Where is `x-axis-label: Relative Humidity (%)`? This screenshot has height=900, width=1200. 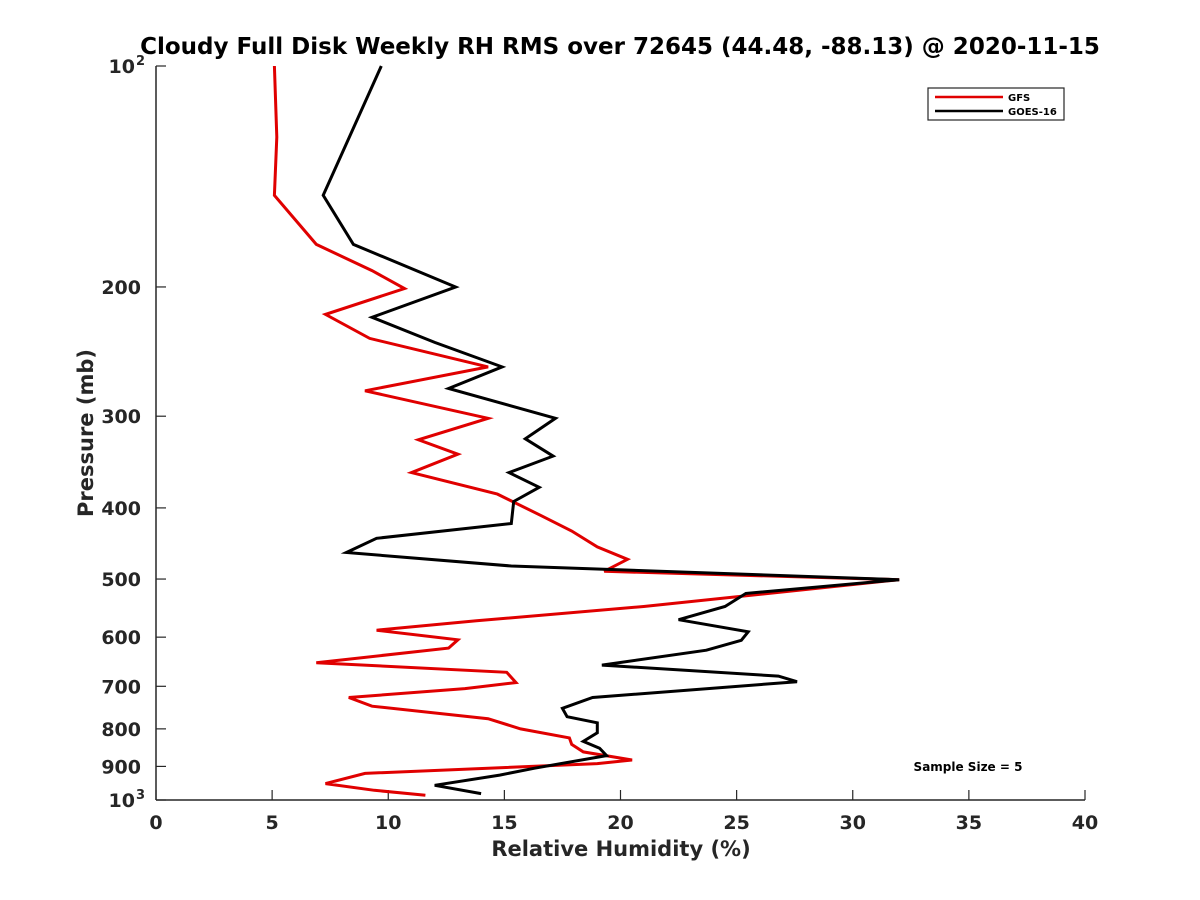
x-axis-label: Relative Humidity (%) is located at coordinates (620, 849).